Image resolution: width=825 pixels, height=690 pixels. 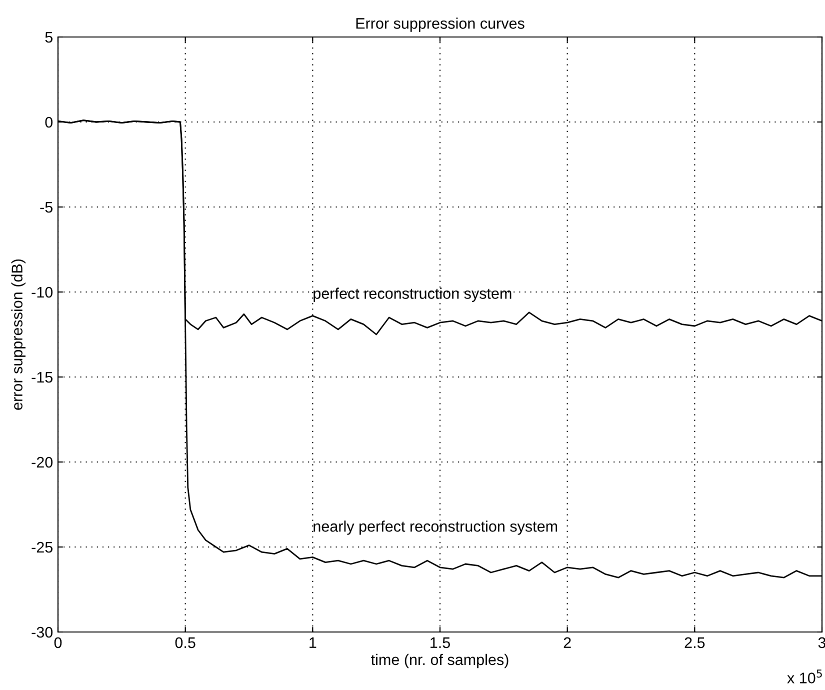 I want to click on y-tick-label: -10, so click(x=42, y=292).